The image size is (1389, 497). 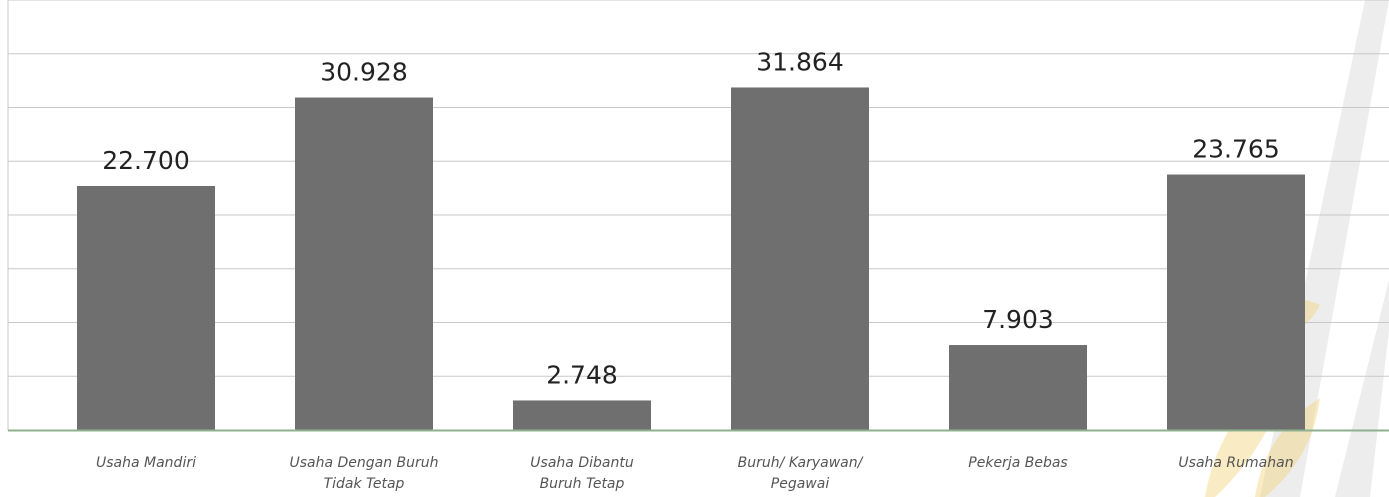 I want to click on bar-value-label: 30.928, so click(x=363, y=72).